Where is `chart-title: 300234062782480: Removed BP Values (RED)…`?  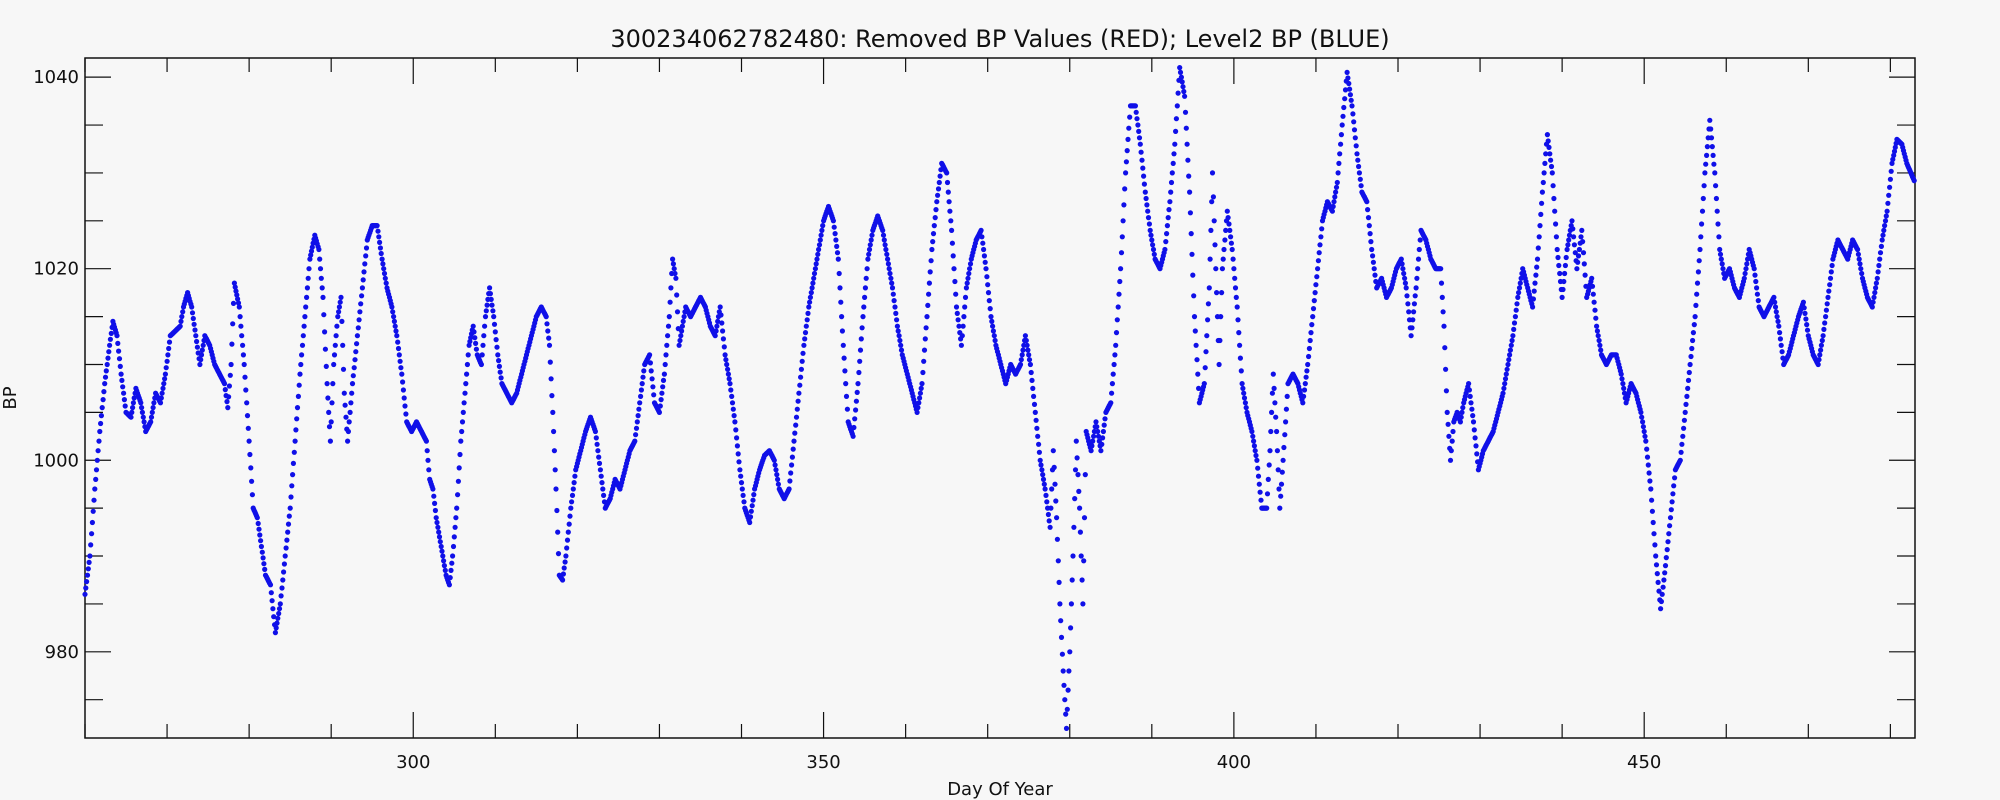
chart-title: 300234062782480: Removed BP Values (RED)… is located at coordinates (999, 39).